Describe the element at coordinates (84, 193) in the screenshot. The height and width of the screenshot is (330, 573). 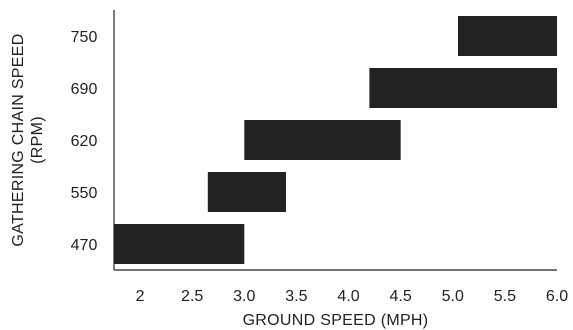
I see `y-tick-label-550: 550` at that location.